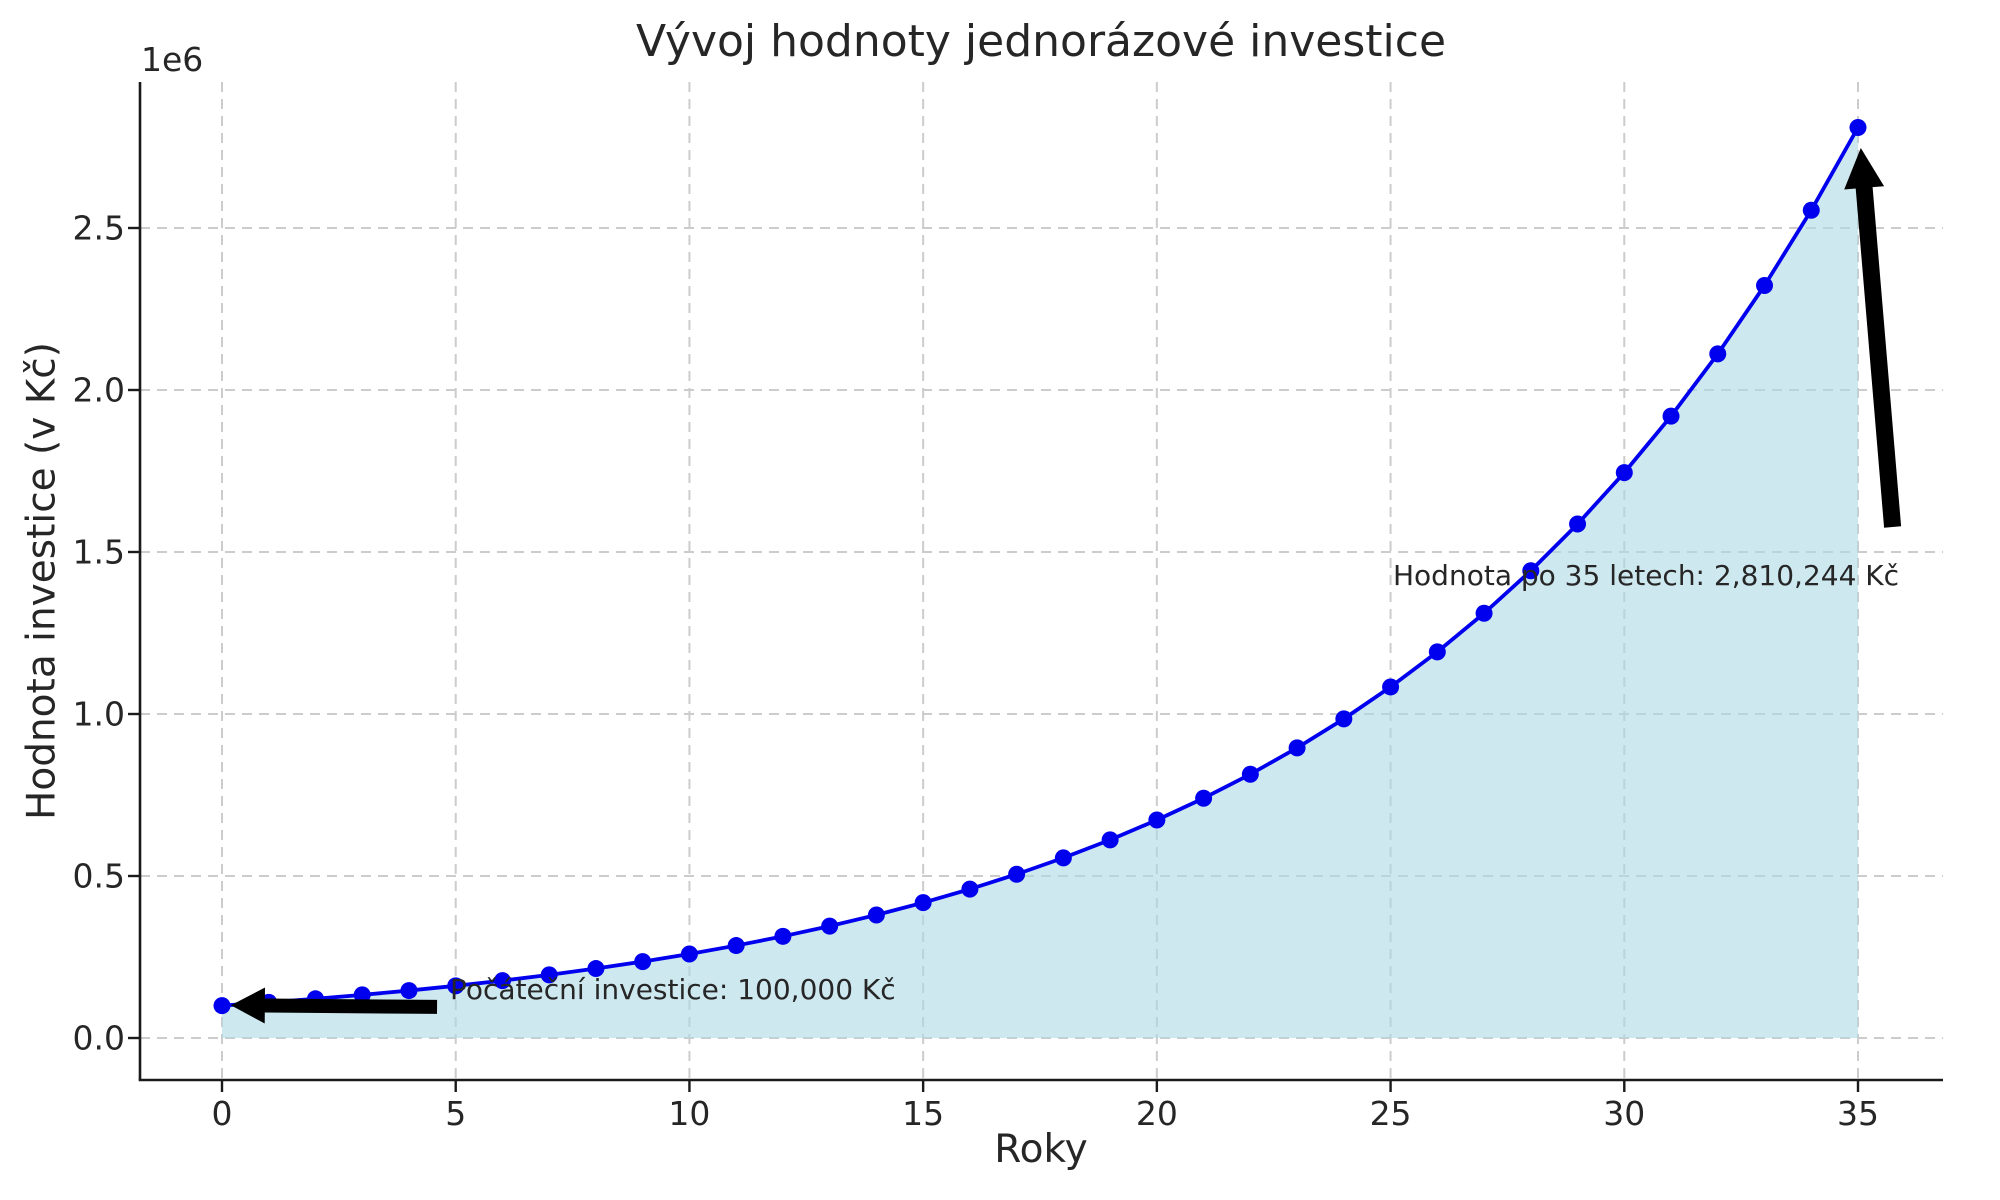 The image size is (2000, 1200). What do you see at coordinates (98, 228) in the screenshot?
I see `y-tick-label: 2.5` at bounding box center [98, 228].